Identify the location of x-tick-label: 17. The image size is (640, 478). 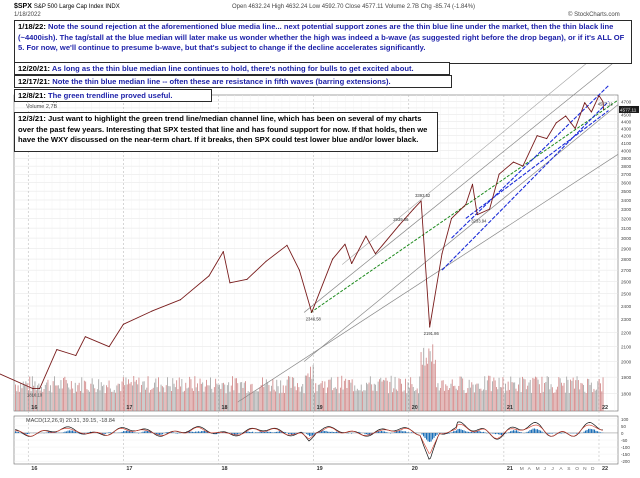
(129, 469).